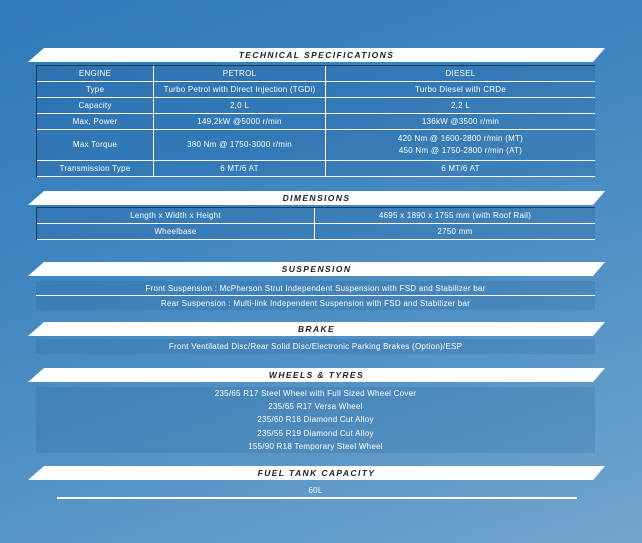  What do you see at coordinates (315, 490) in the screenshot?
I see `fuel-capacity-value: 60L` at bounding box center [315, 490].